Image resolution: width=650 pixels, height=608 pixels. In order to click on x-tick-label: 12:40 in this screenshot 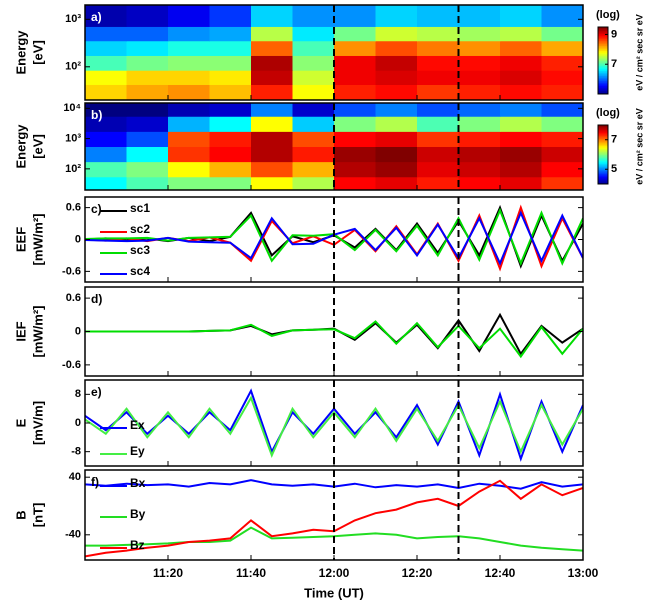, I will do `click(500, 573)`.